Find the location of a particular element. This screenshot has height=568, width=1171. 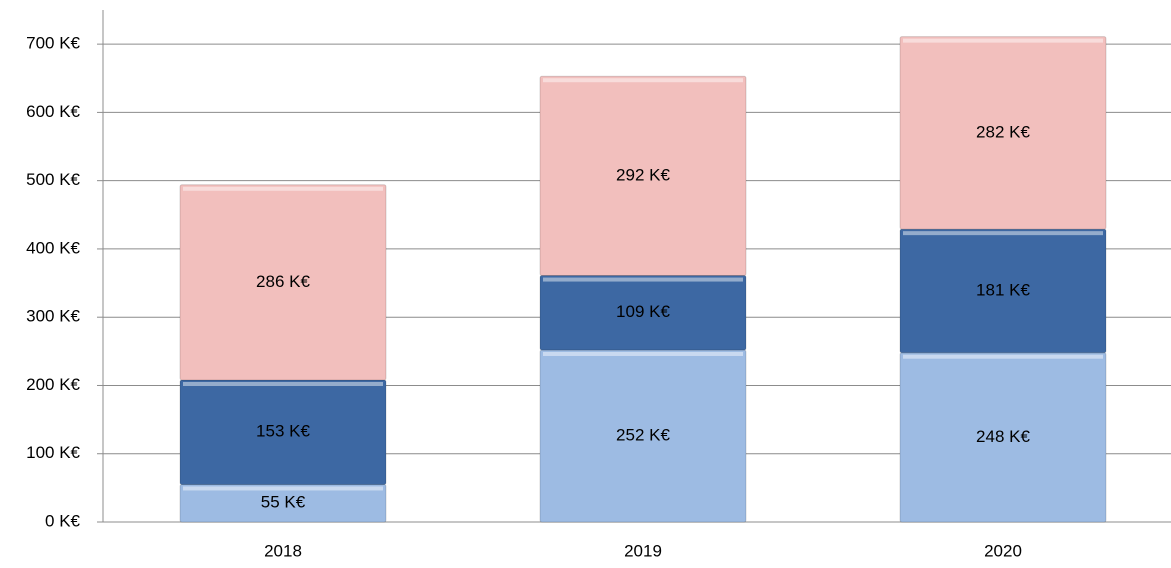

y-tick-label: 500 K€ is located at coordinates (53, 179).